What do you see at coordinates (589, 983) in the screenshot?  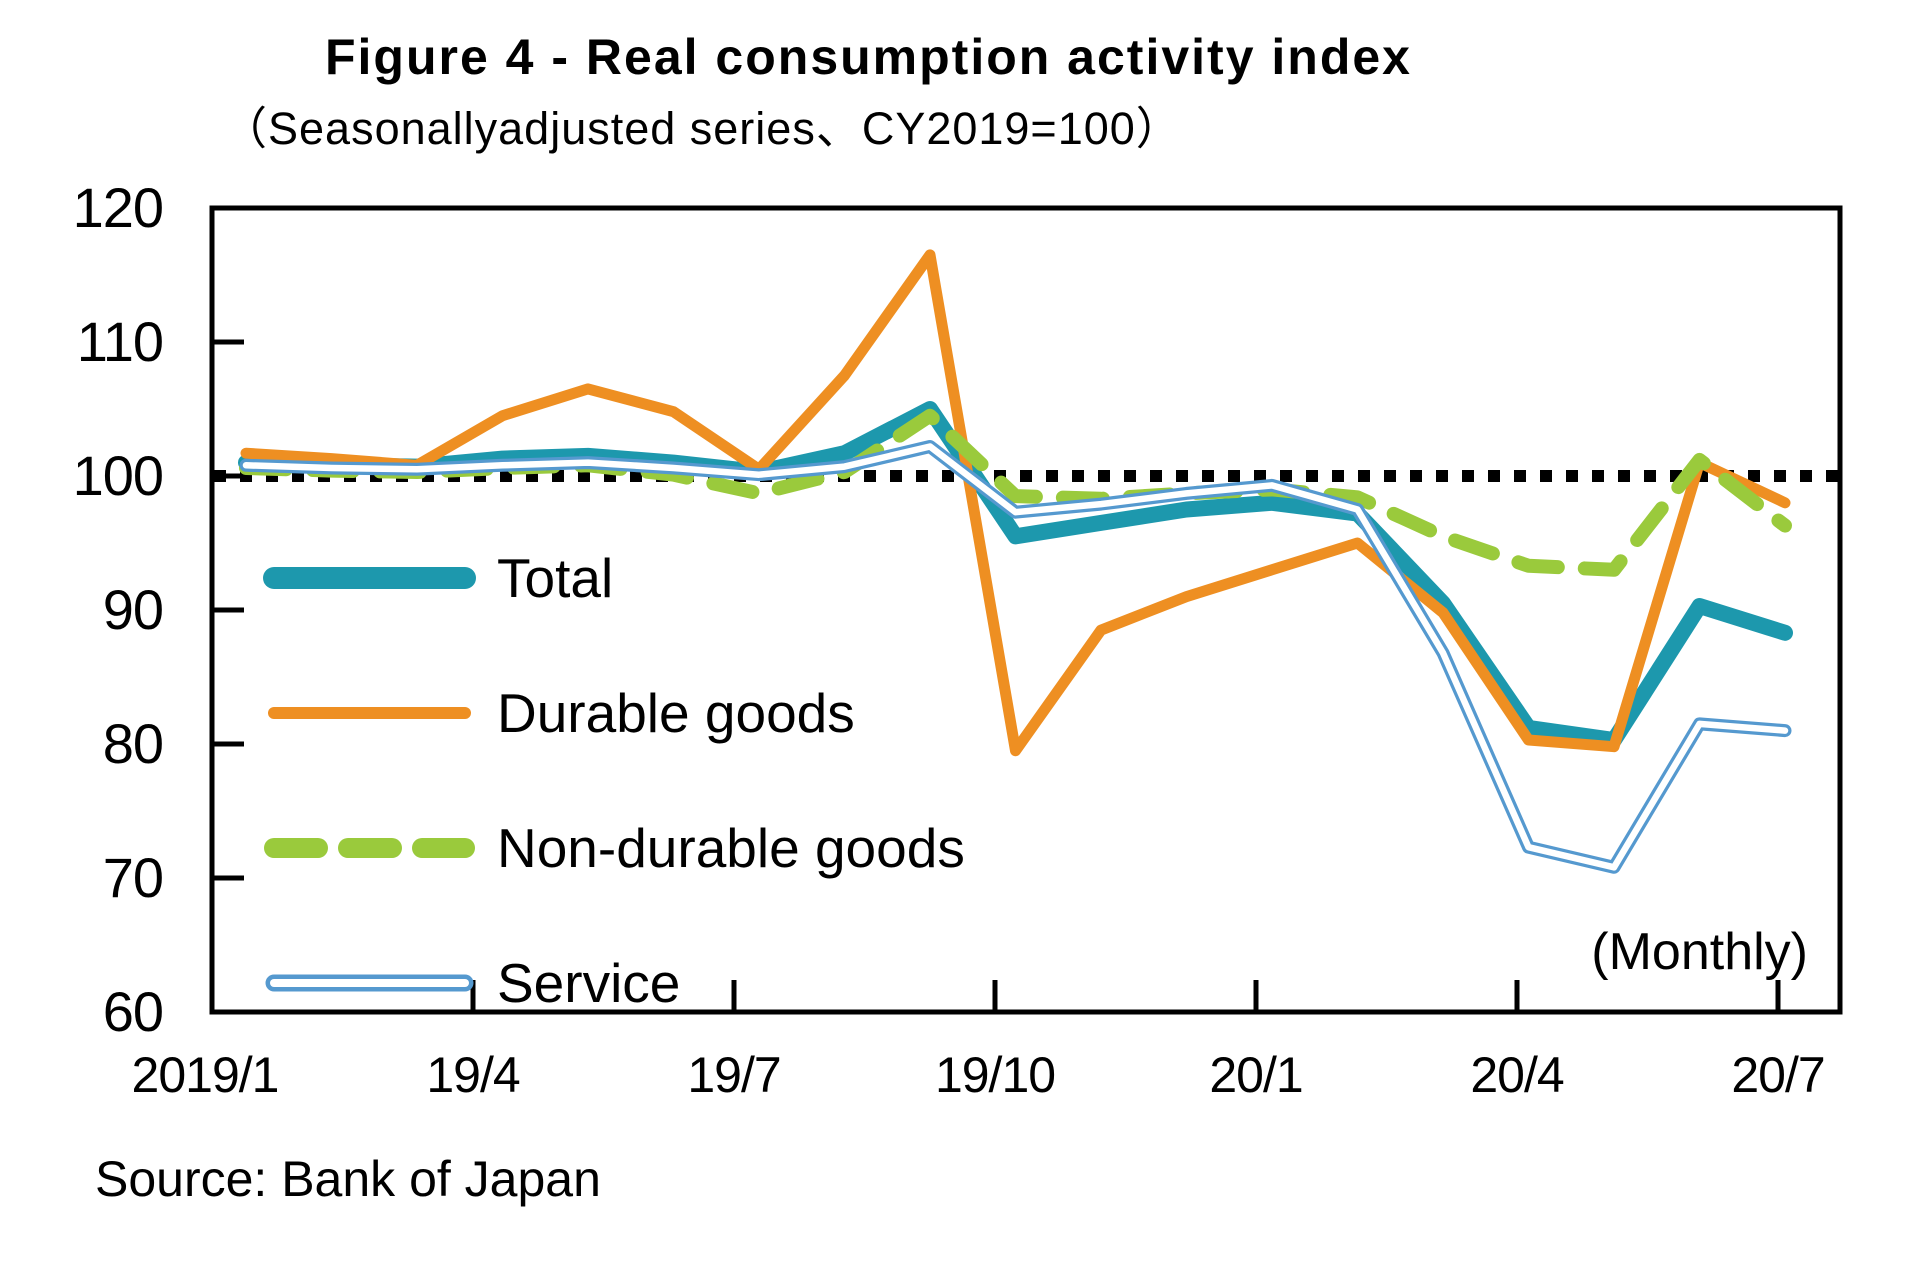 I see `legend-label-service: Service` at bounding box center [589, 983].